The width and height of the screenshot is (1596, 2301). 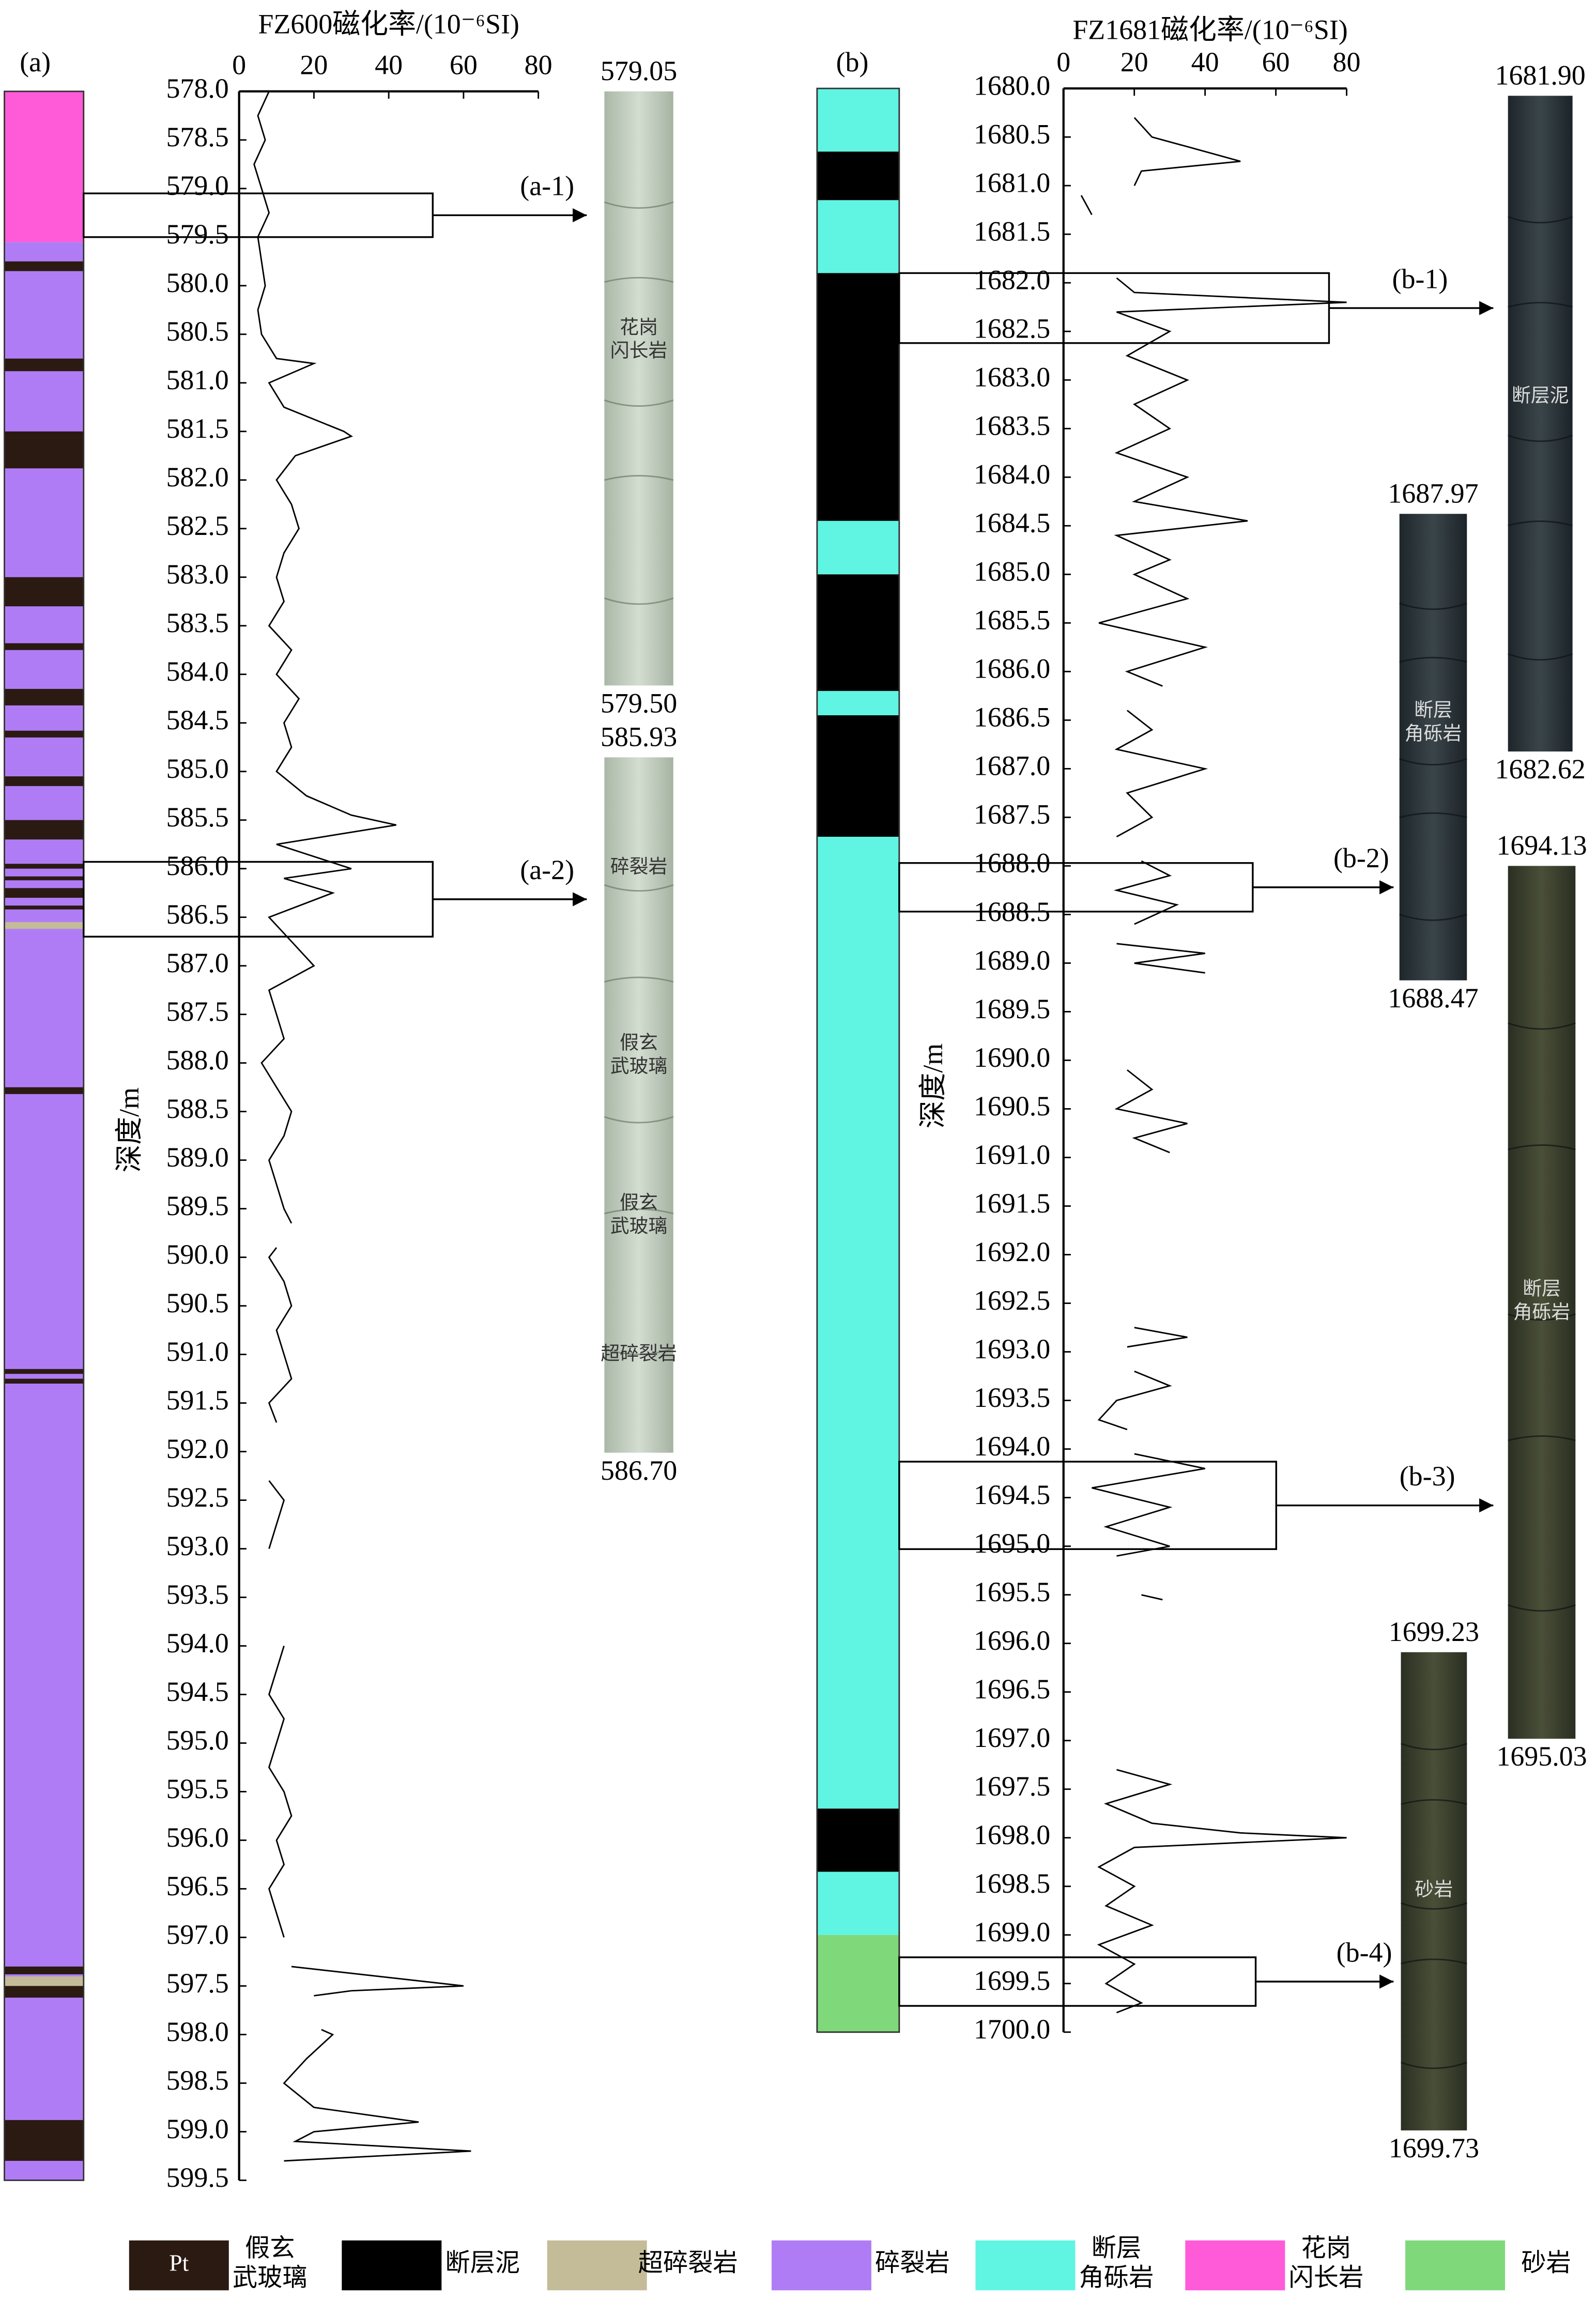 What do you see at coordinates (197, 914) in the screenshot?
I see `y-tick-label: 586.5` at bounding box center [197, 914].